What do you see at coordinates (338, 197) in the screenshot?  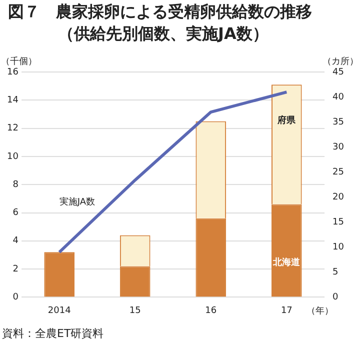 I see `y2-tick-label: 20` at bounding box center [338, 197].